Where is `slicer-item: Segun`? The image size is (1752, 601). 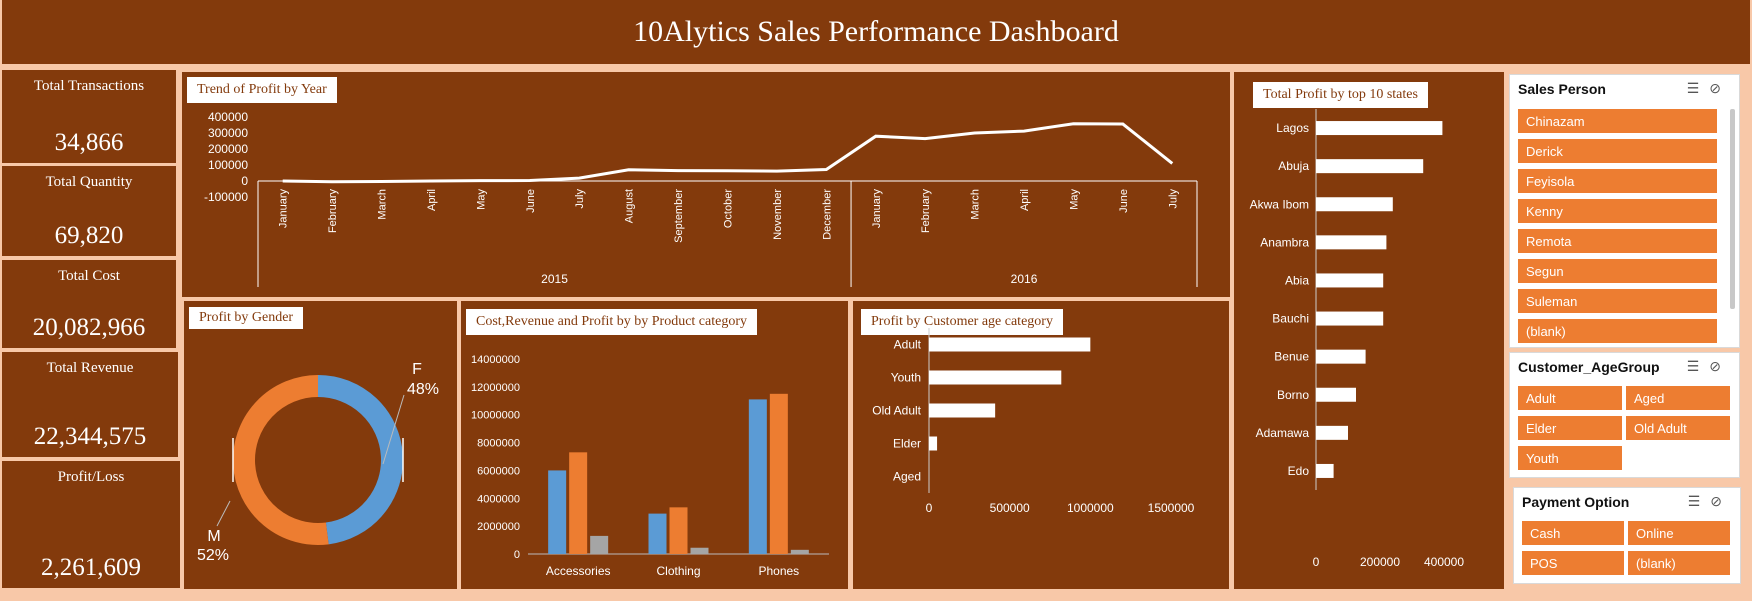
slicer-item: Segun is located at coordinates (1617, 271).